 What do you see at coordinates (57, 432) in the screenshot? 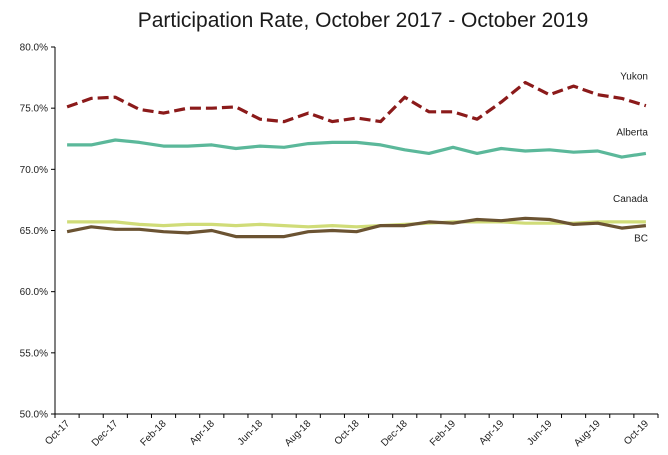
I see `x-tick-label: Oct-17` at bounding box center [57, 432].